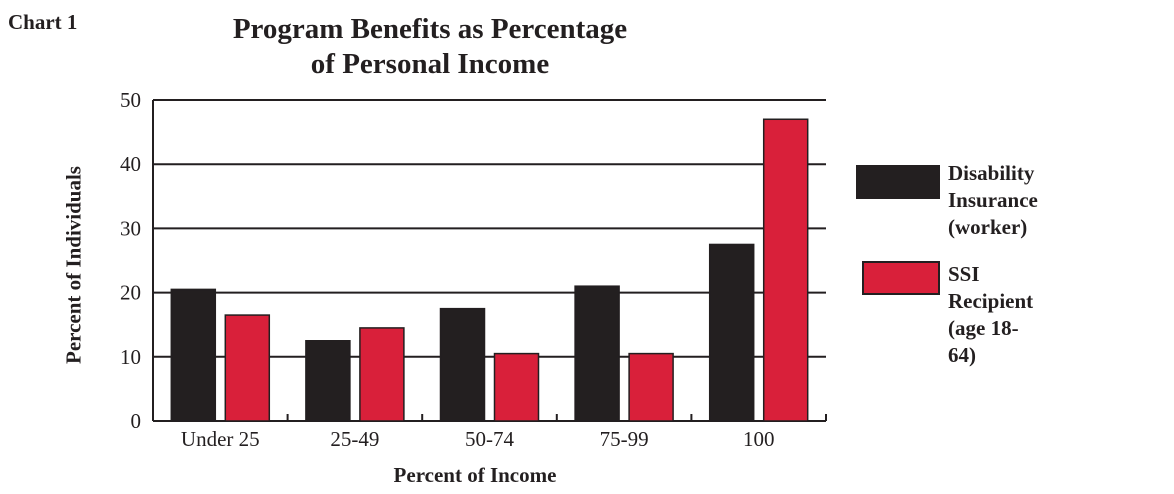  What do you see at coordinates (136, 421) in the screenshot?
I see `y-tick-label: 0` at bounding box center [136, 421].